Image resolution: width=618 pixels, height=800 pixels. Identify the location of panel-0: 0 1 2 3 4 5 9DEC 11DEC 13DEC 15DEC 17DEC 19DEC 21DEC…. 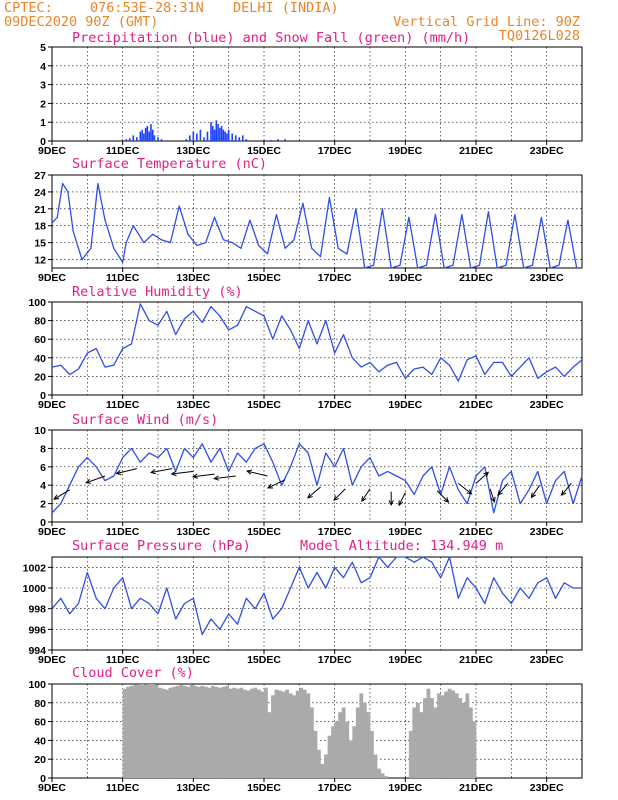
(310, 93).